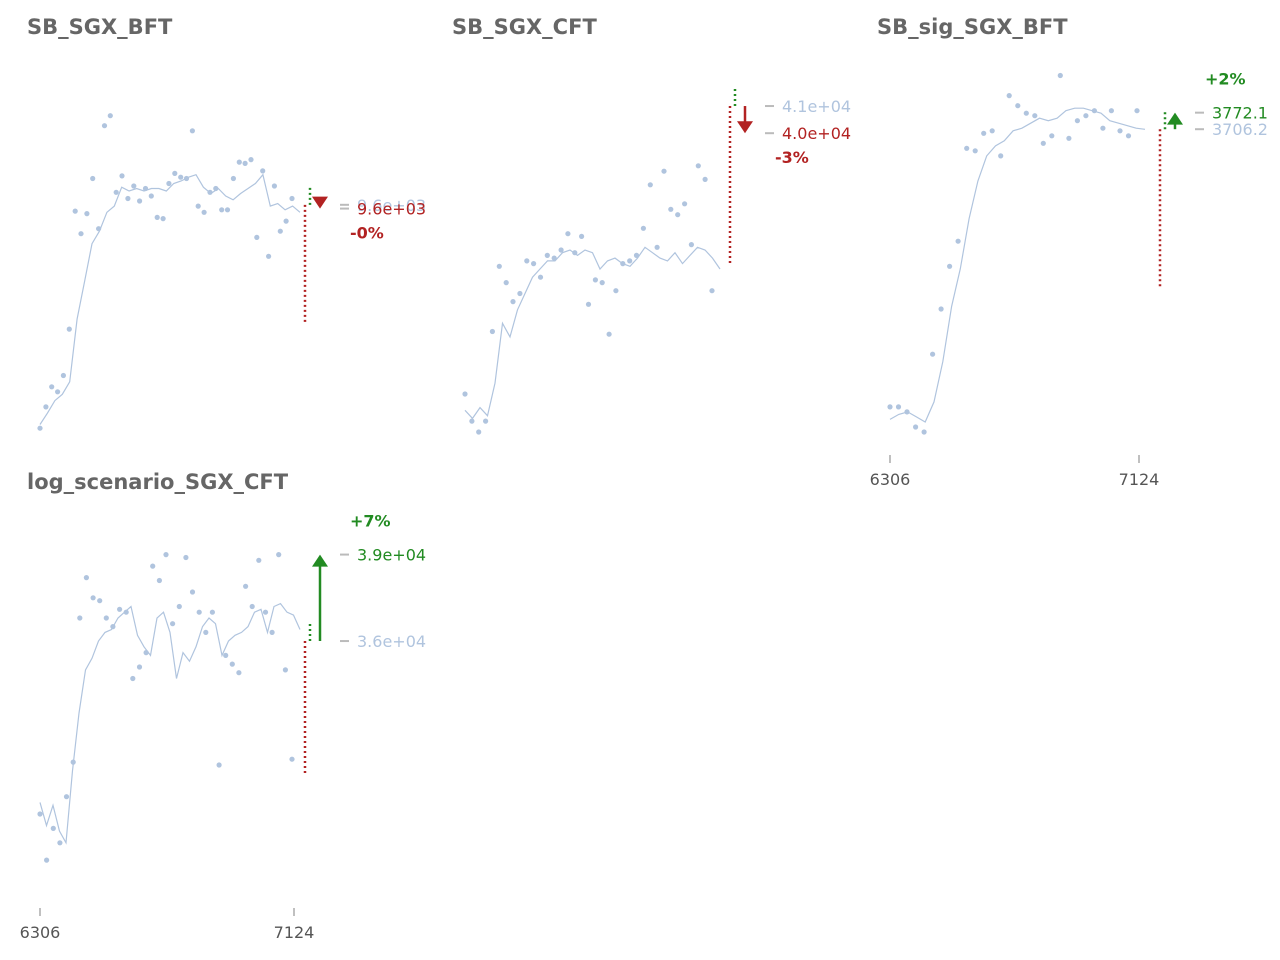 The width and height of the screenshot is (1280, 960). I want to click on panel-title: log_scenario_SGX_CFT, so click(158, 482).